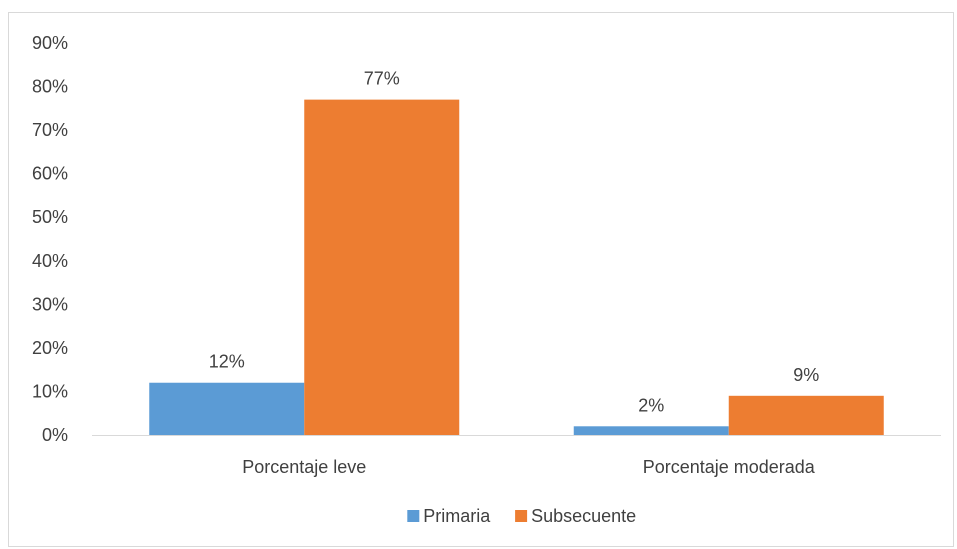 Image resolution: width=957 pixels, height=549 pixels. What do you see at coordinates (50, 239) in the screenshot?
I see `y-axis: 0% 10% 20% 30% 40% 50% 60% 70% 80% 90%` at bounding box center [50, 239].